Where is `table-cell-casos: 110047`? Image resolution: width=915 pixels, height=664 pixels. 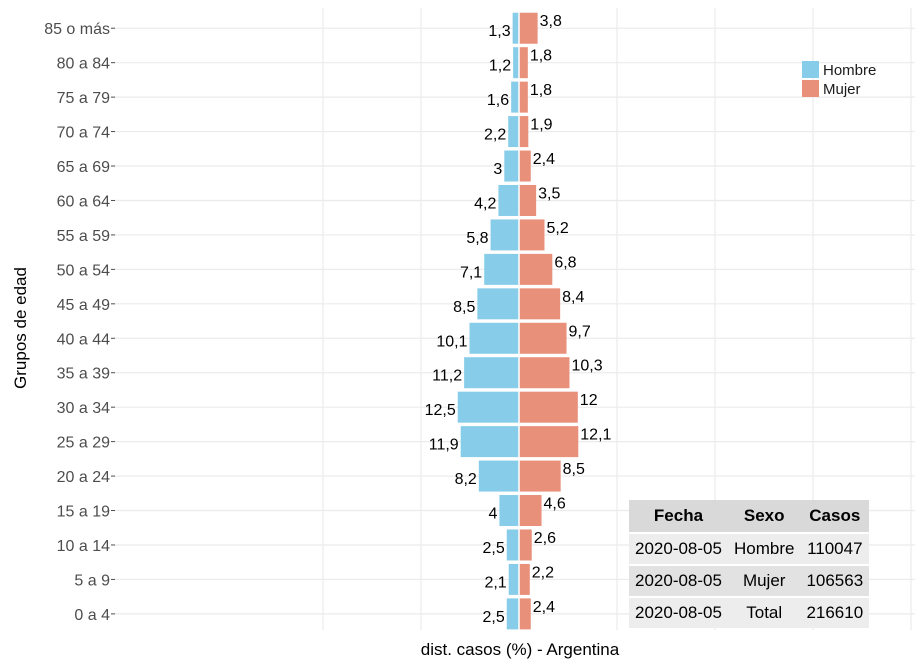
table-cell-casos: 110047 is located at coordinates (834, 549).